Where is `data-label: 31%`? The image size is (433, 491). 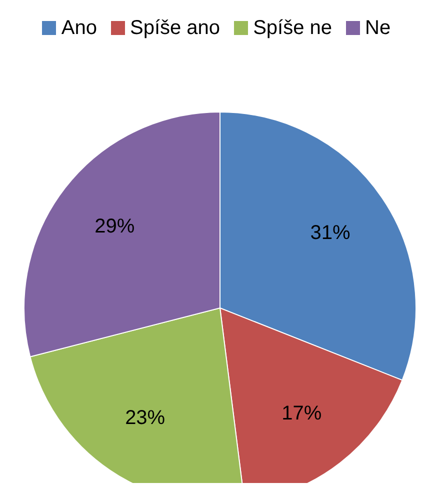
data-label: 31% is located at coordinates (330, 233).